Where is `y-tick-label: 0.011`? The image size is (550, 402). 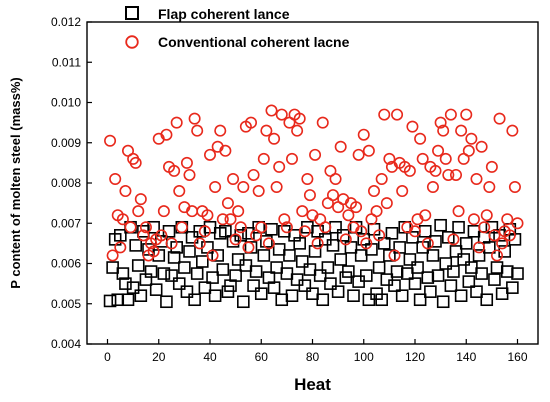
y-tick-label: 0.011 is located at coordinates (66, 62).